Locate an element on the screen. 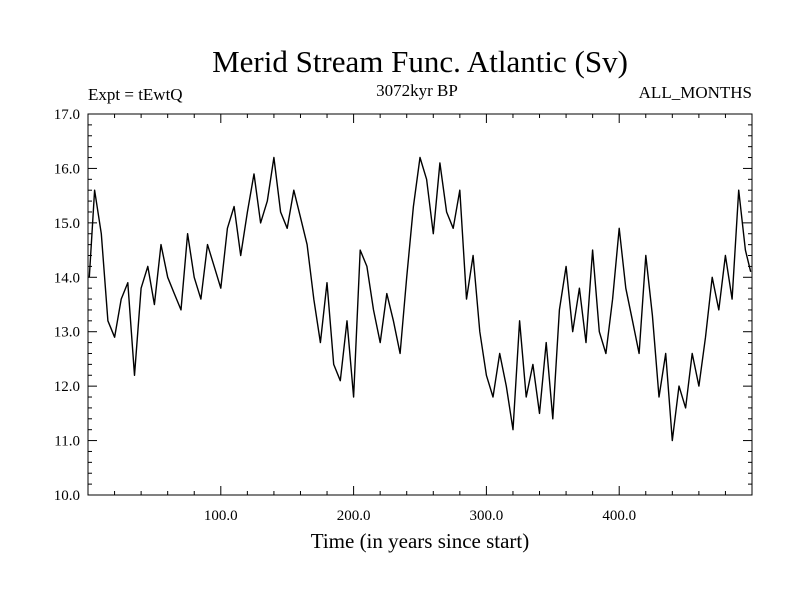  y-tick-label: 13.0 is located at coordinates (67, 333).